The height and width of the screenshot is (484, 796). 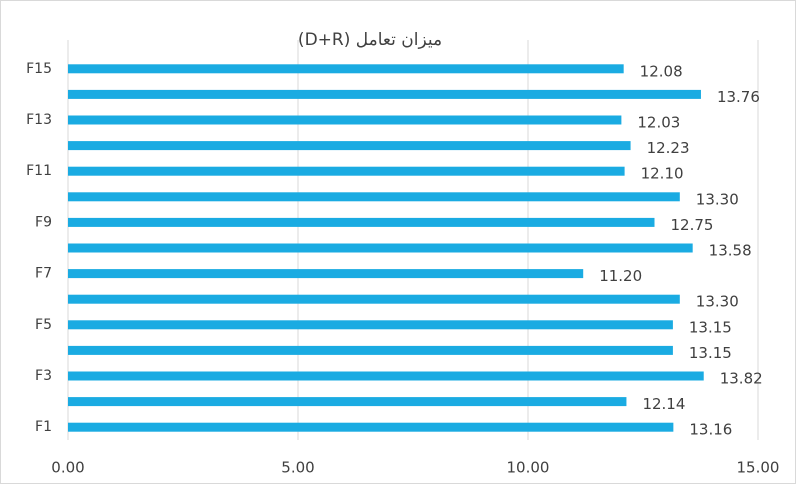 What do you see at coordinates (43, 376) in the screenshot?
I see `y-tick-label: F3` at bounding box center [43, 376].